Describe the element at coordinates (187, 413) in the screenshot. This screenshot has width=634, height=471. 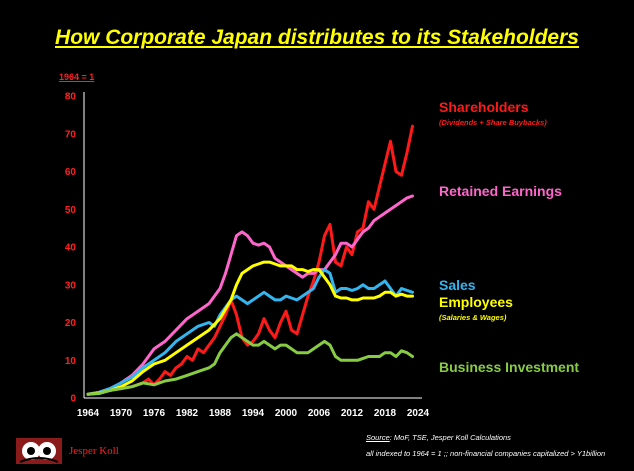
I see `x-tick-label-1982: 1982` at that location.